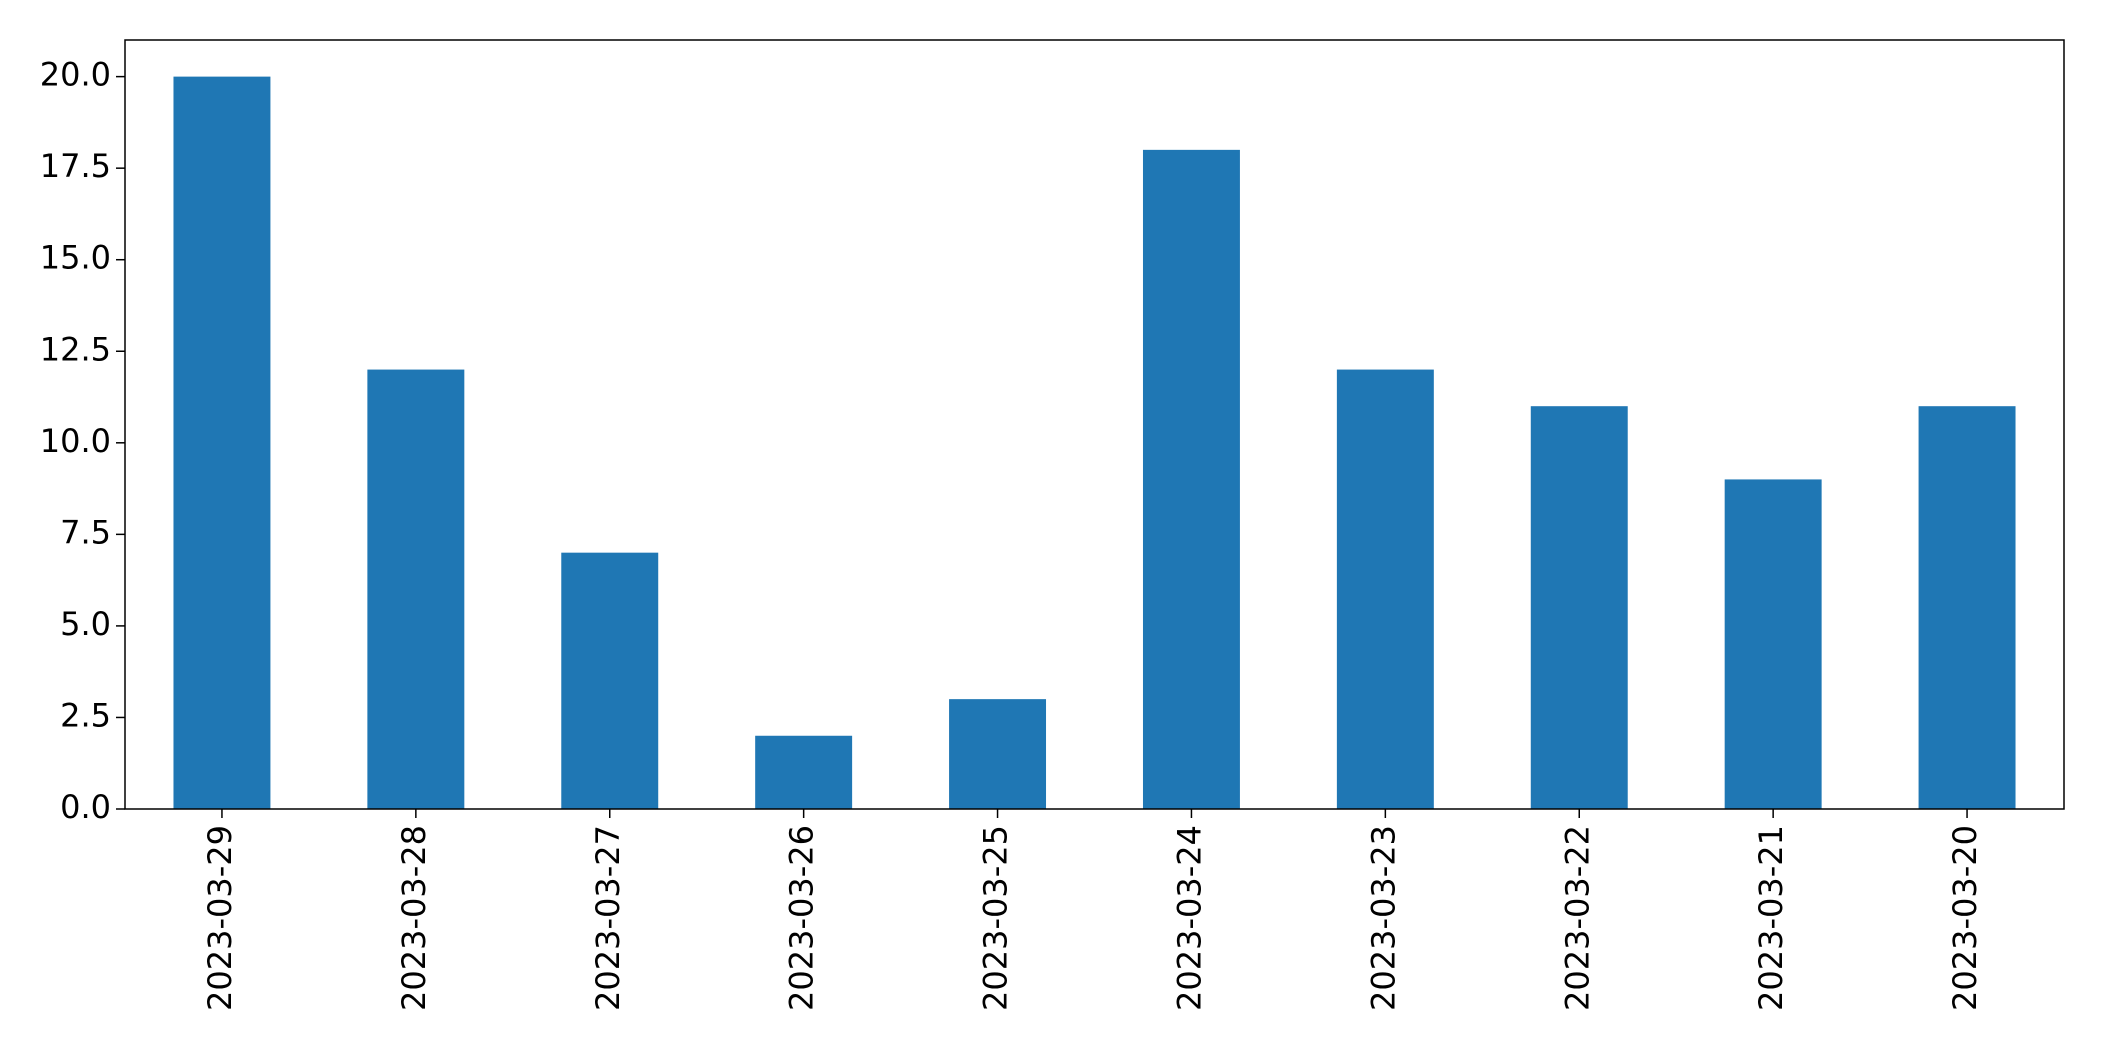 Image resolution: width=2104 pixels, height=1061 pixels. I want to click on x-tick-label: 2023-03-27, so click(608, 918).